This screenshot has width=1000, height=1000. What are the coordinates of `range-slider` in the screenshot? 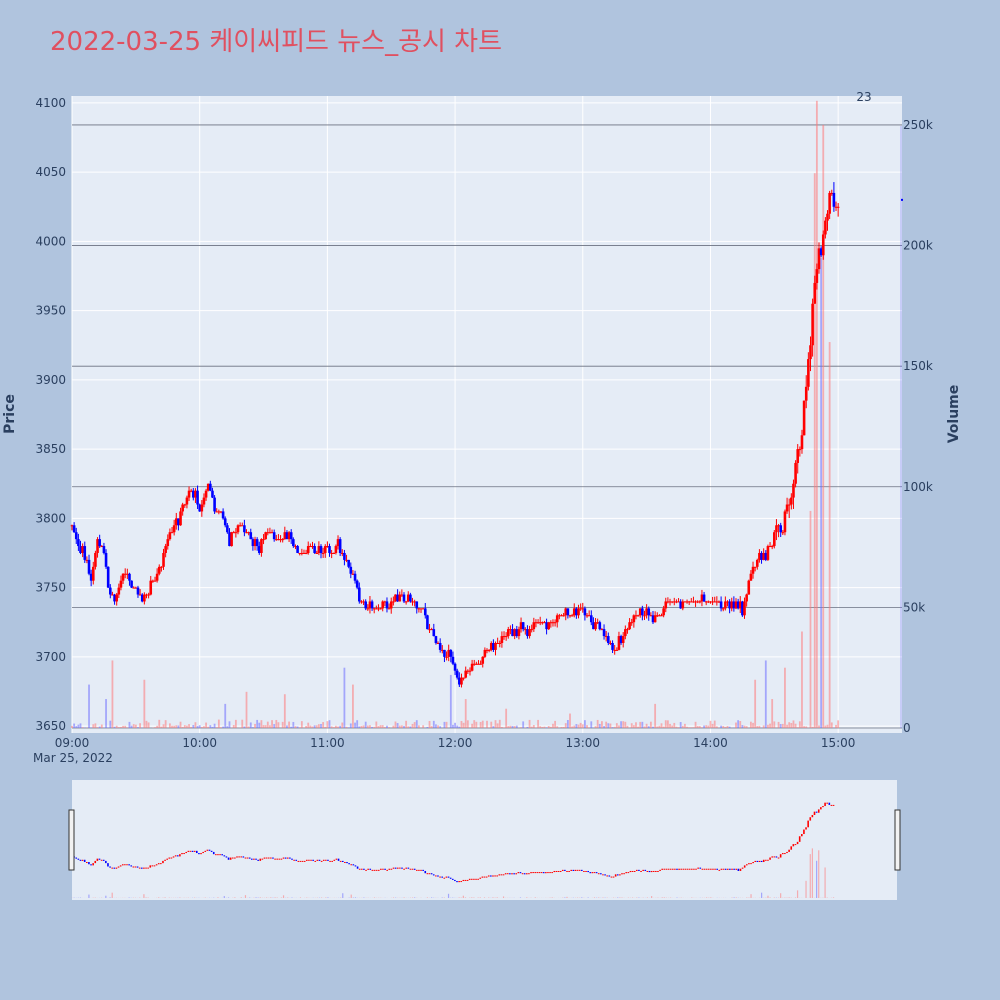 It's located at (484, 840).